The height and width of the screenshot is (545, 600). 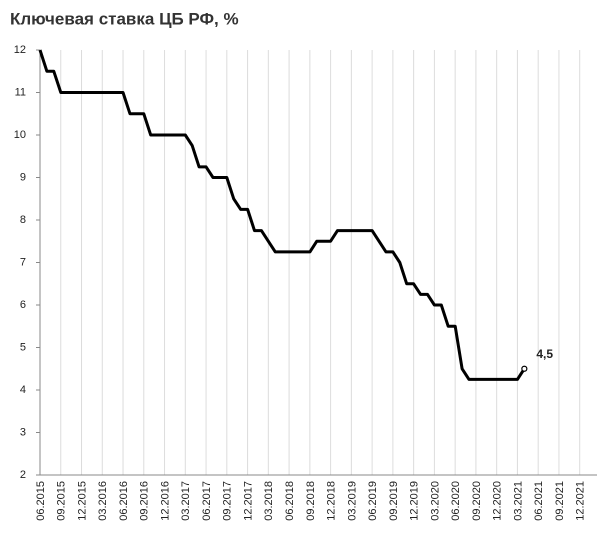 What do you see at coordinates (352, 501) in the screenshot?
I see `x-tick-label: 03.2019` at bounding box center [352, 501].